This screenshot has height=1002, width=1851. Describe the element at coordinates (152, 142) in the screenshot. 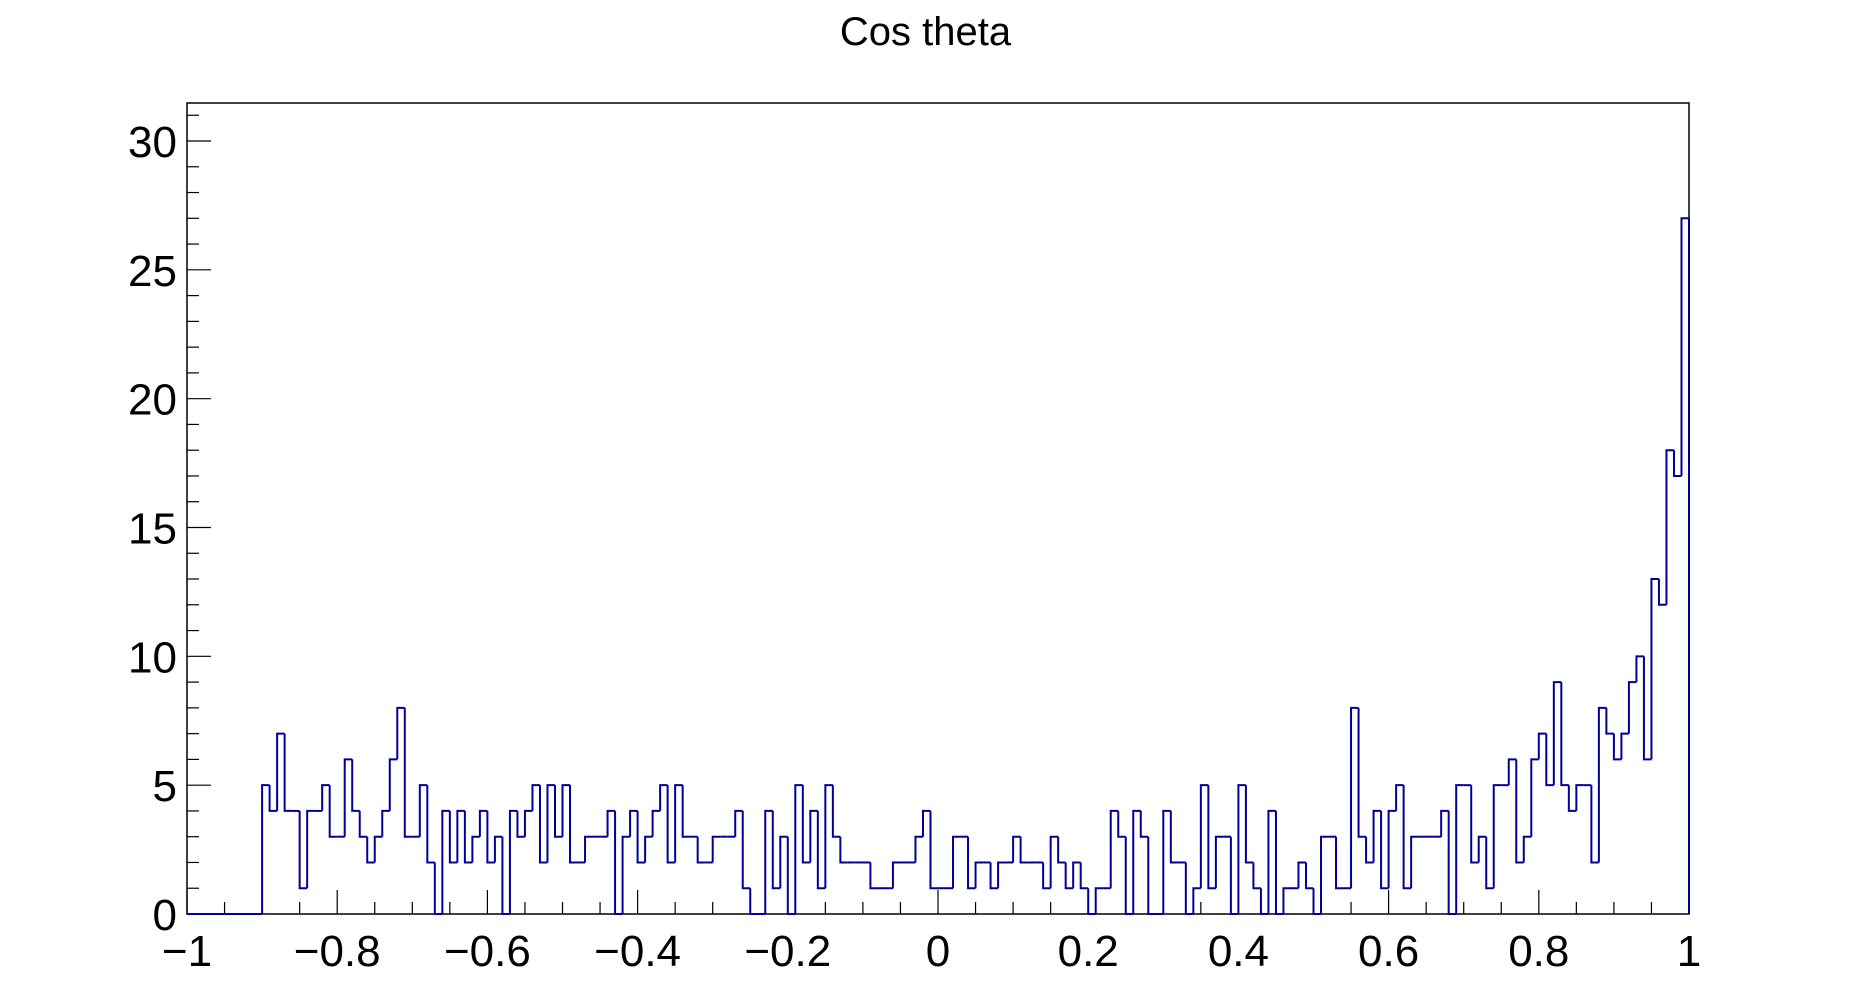

I see `y-tick-label: 30` at that location.